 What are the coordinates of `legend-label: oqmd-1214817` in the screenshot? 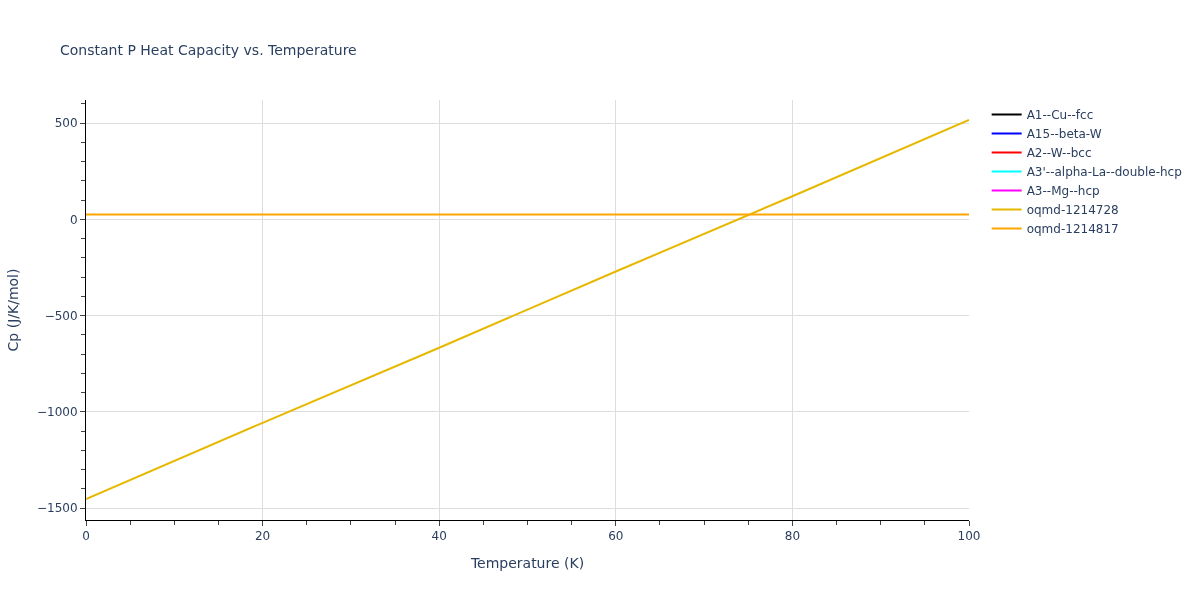 It's located at (1072, 229).